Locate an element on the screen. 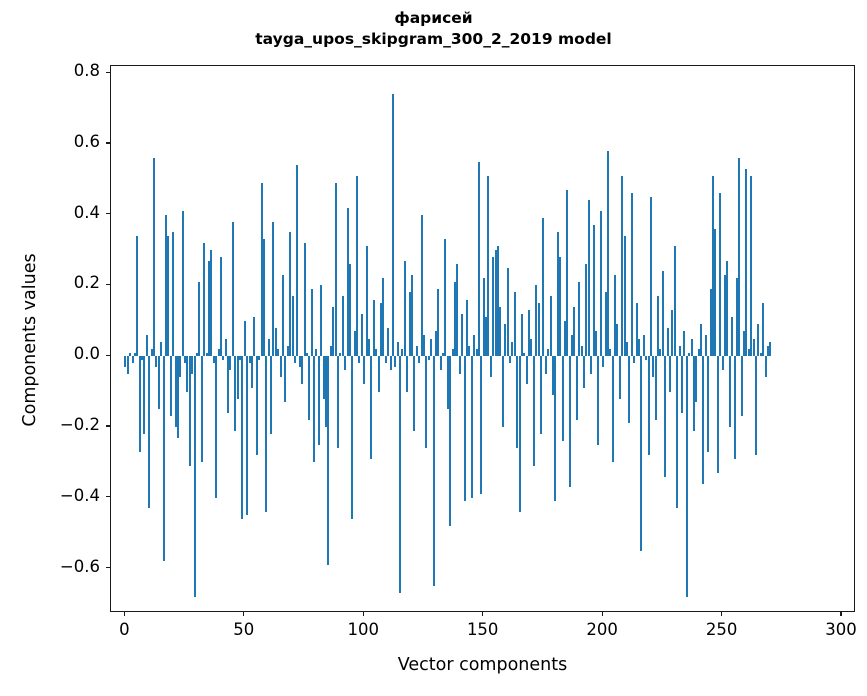 This screenshot has width=867, height=696. y-tick-label: 0.2 is located at coordinates (86, 283).